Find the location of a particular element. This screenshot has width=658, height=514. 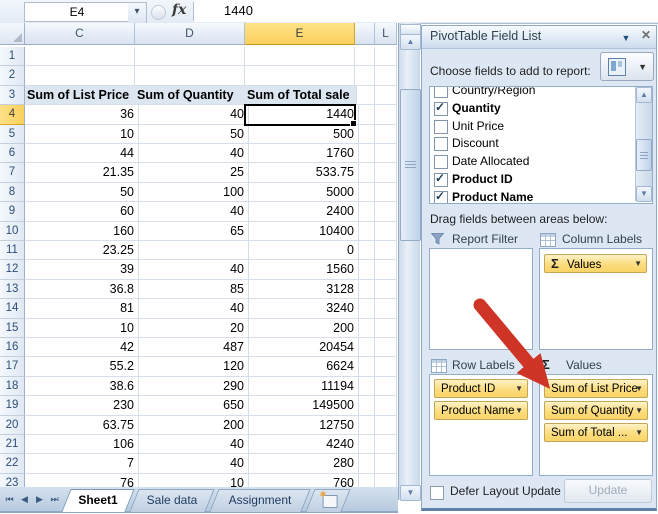

cell-r20c0: 63.75 is located at coordinates (82, 425).